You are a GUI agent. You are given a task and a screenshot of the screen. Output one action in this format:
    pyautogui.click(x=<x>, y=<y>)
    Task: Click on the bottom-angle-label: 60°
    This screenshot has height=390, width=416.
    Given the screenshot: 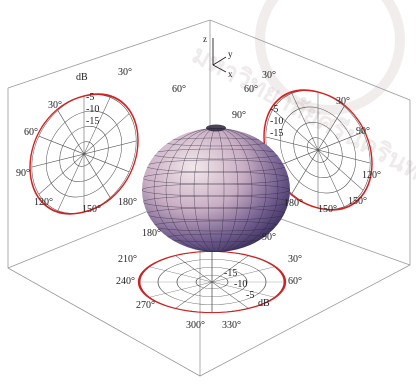 What is the action you would take?
    pyautogui.click(x=295, y=281)
    